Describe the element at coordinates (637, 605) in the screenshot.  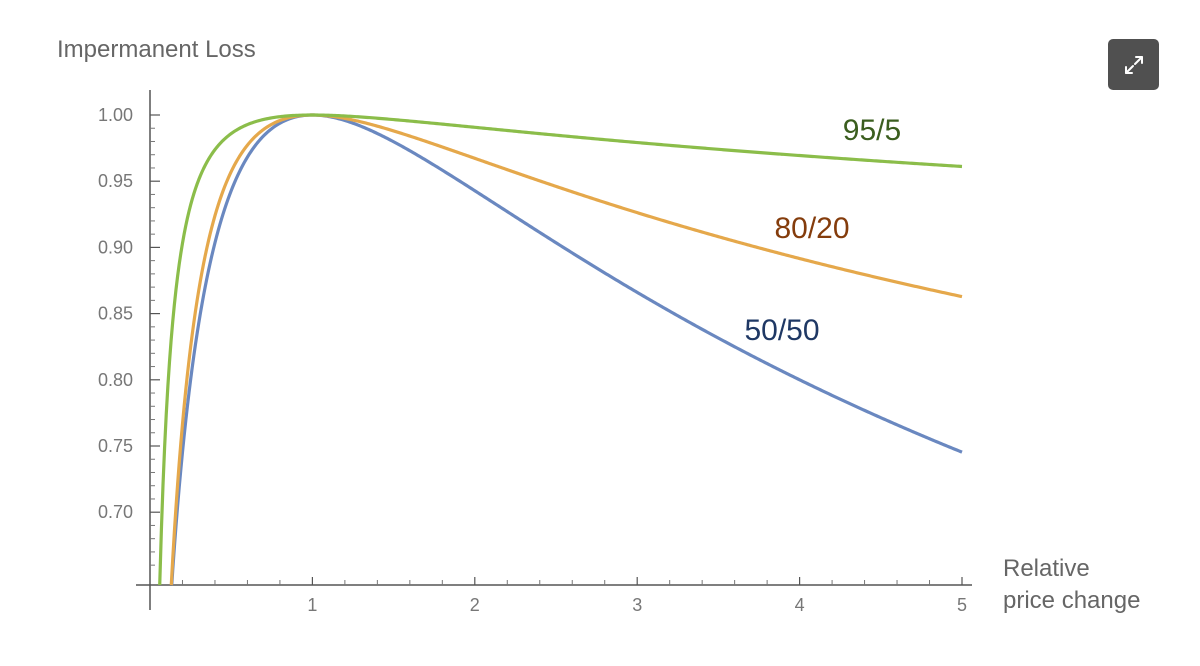
I see `x-tick-label: 3` at that location.